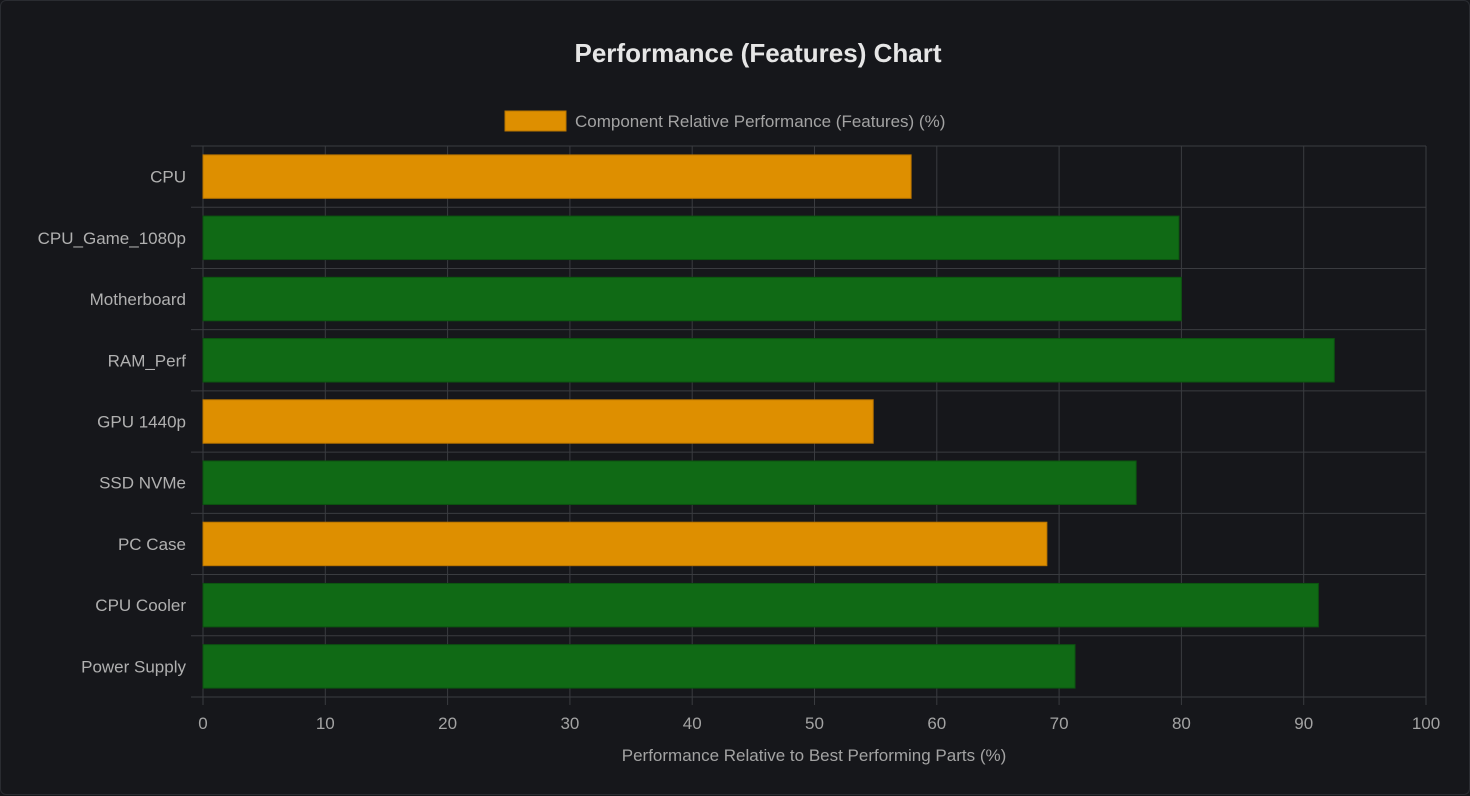 This screenshot has height=796, width=1470. I want to click on x-tick-label: 60, so click(936, 723).